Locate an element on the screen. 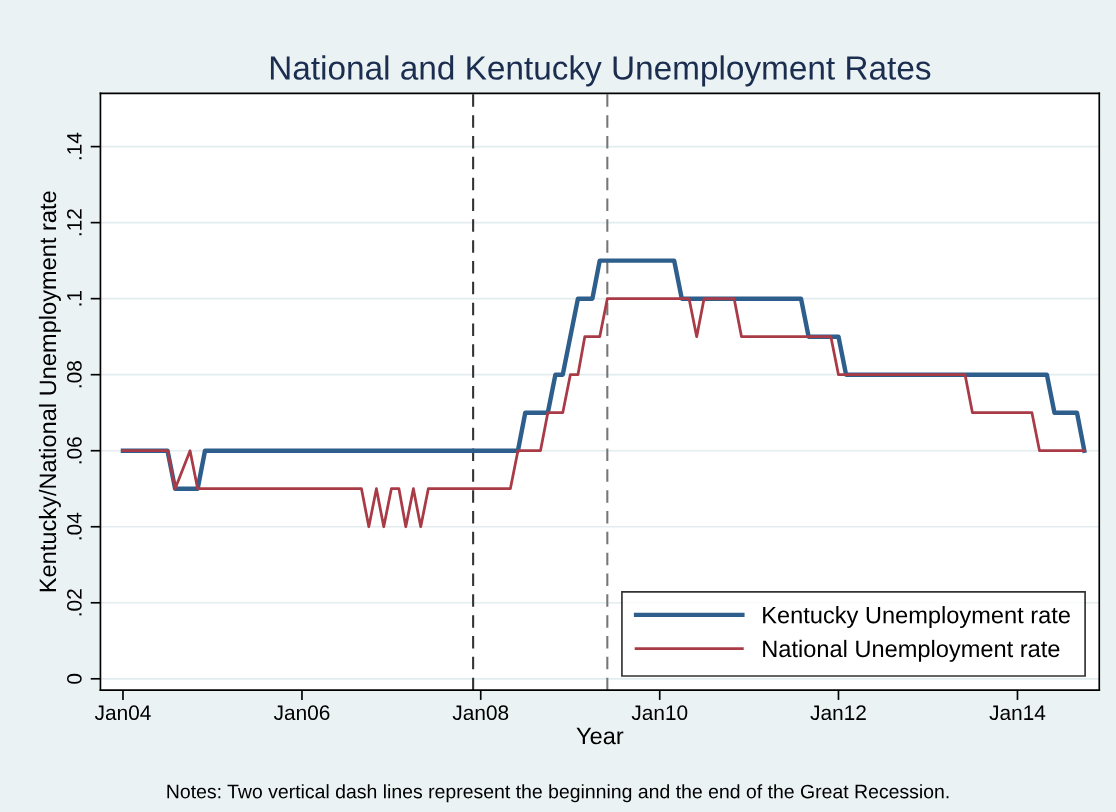 Image resolution: width=1116 pixels, height=812 pixels. y-tick-label: .02 is located at coordinates (74, 602).